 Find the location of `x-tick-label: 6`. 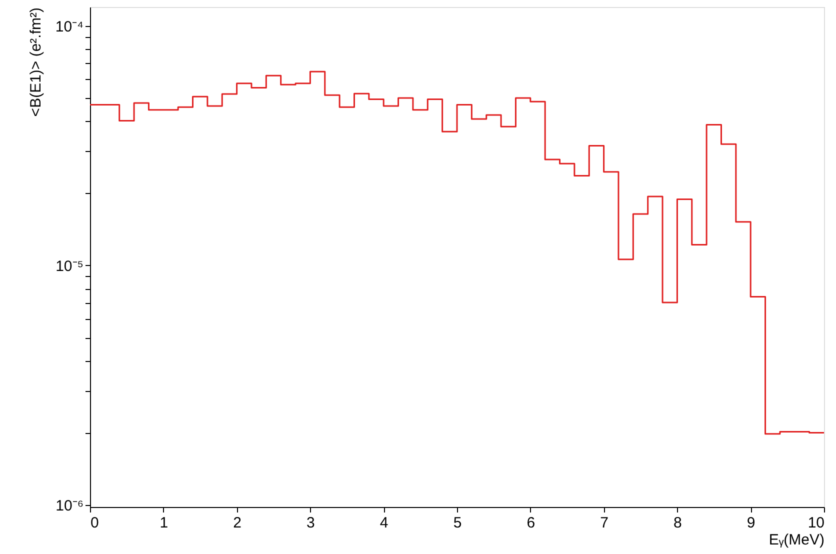

x-tick-label: 6 is located at coordinates (531, 523).